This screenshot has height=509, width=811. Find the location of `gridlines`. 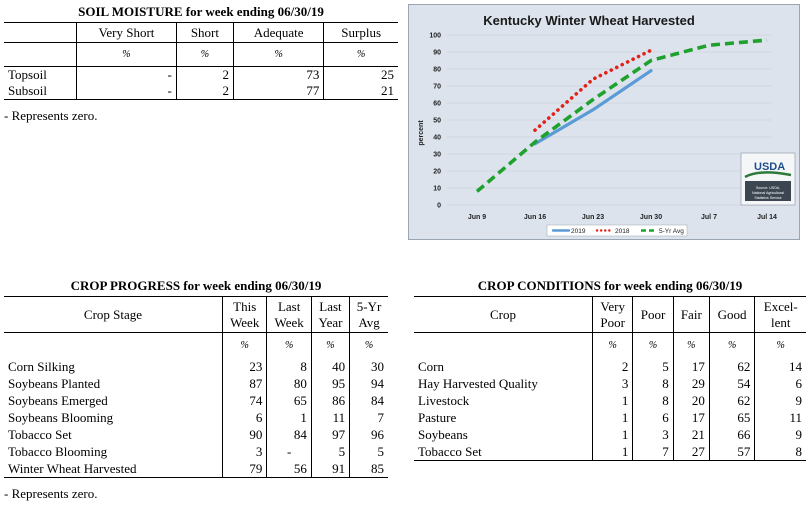

gridlines is located at coordinates (609, 120).